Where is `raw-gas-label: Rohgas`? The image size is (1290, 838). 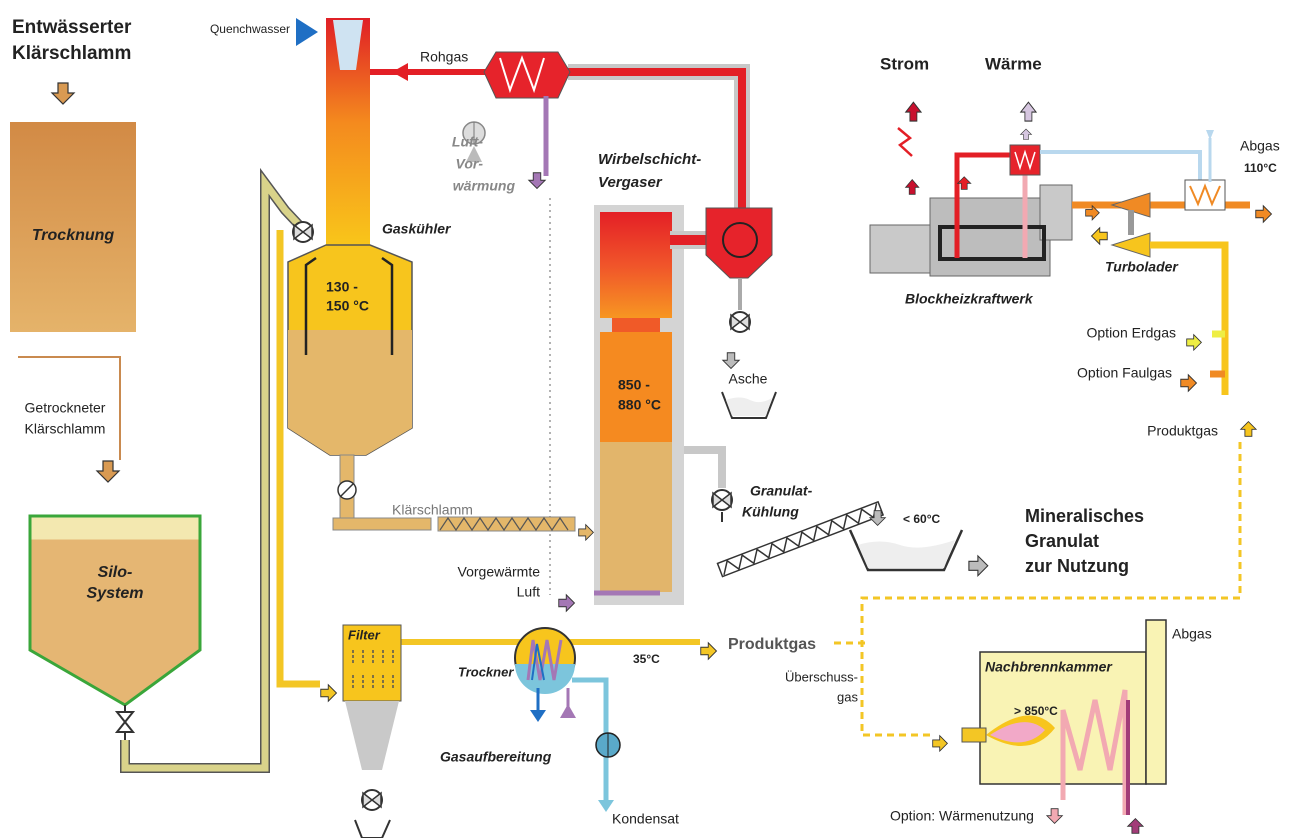 raw-gas-label: Rohgas is located at coordinates (444, 57).